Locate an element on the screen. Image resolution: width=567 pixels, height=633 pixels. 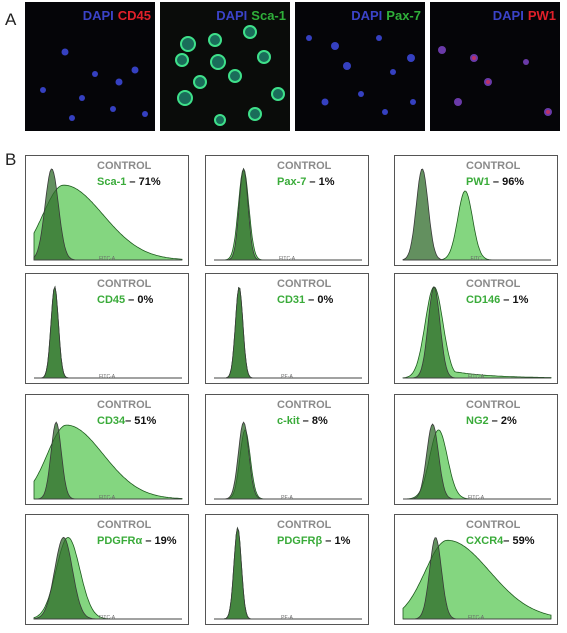
histogram-panel: CONTROL PDGFRα – 19% FITC-A is located at coordinates (107, 569).